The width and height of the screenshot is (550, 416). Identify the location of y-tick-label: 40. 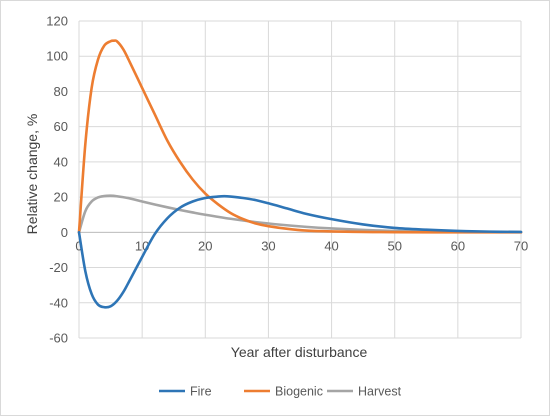
(61, 161).